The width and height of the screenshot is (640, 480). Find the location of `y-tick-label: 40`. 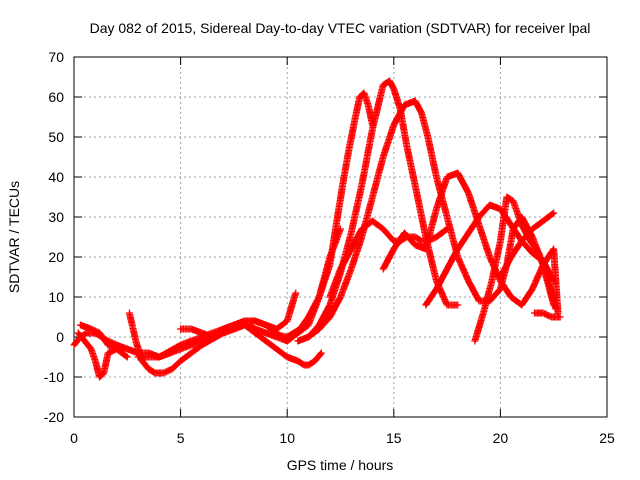

y-tick-label: 40 is located at coordinates (56, 177).